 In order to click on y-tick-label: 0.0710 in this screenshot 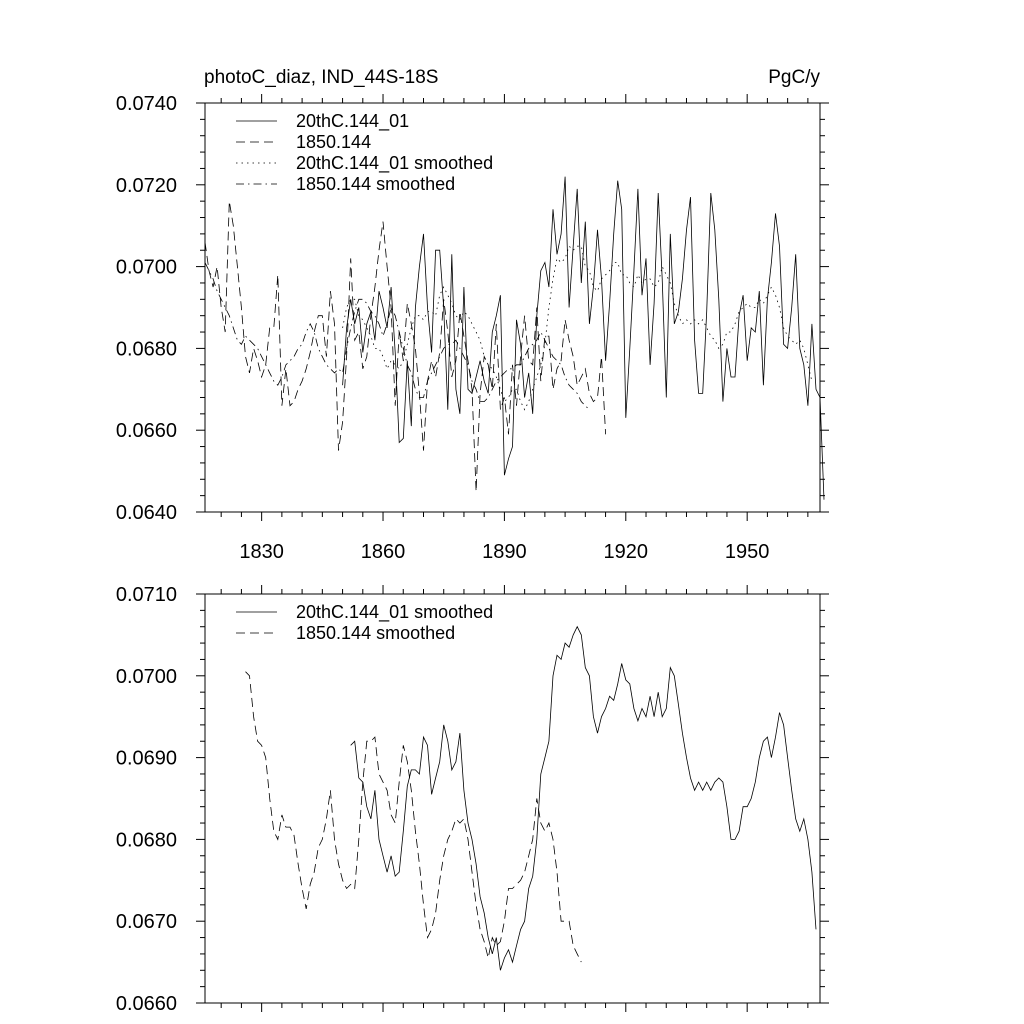, I will do `click(146, 595)`.